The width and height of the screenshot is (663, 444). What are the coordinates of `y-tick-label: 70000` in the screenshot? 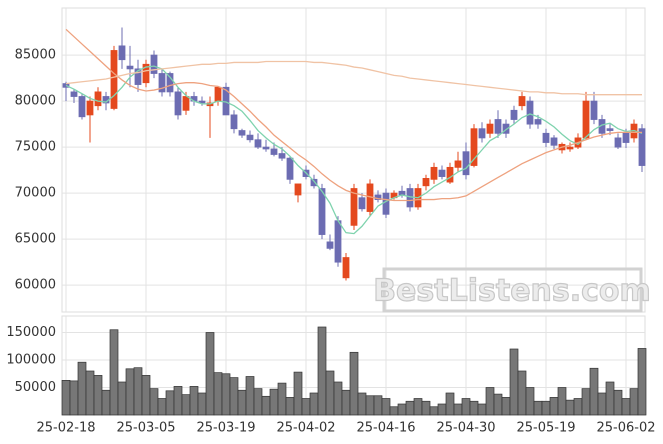 It's located at (35, 193).